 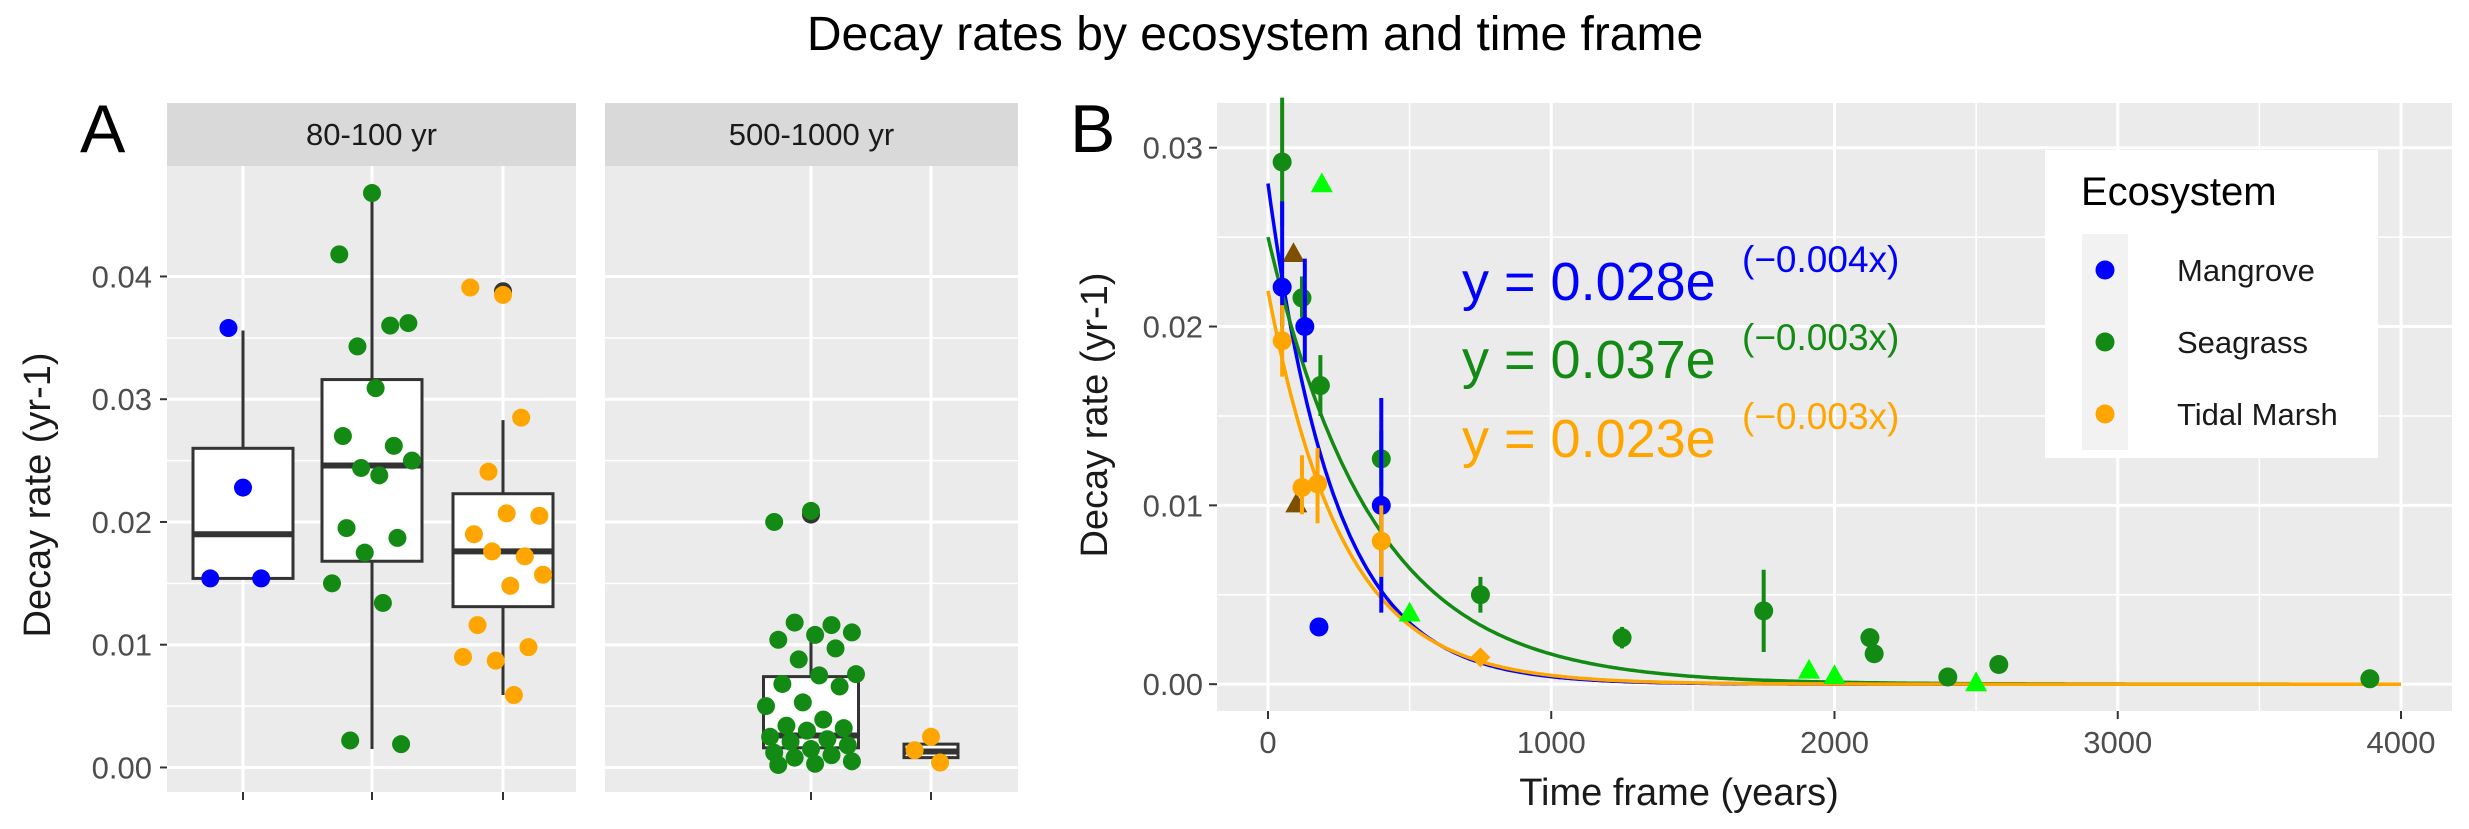 What do you see at coordinates (2242, 342) in the screenshot?
I see `legend-label-seagrass: Seagrass` at bounding box center [2242, 342].